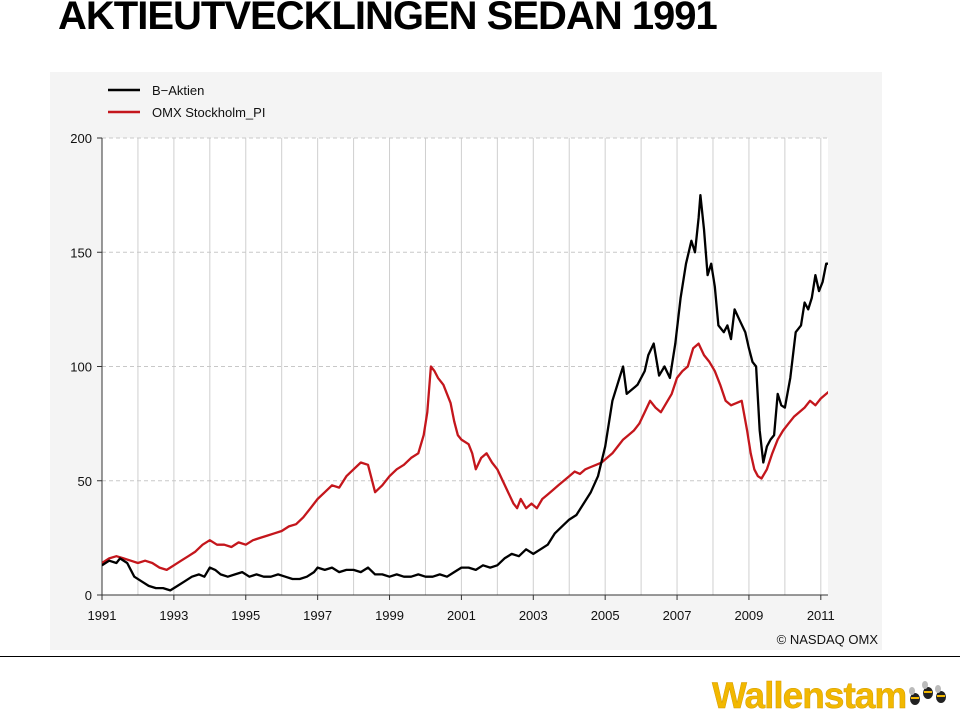 This screenshot has height=720, width=960. What do you see at coordinates (81, 138) in the screenshot?
I see `y-tick-label: 200` at bounding box center [81, 138].